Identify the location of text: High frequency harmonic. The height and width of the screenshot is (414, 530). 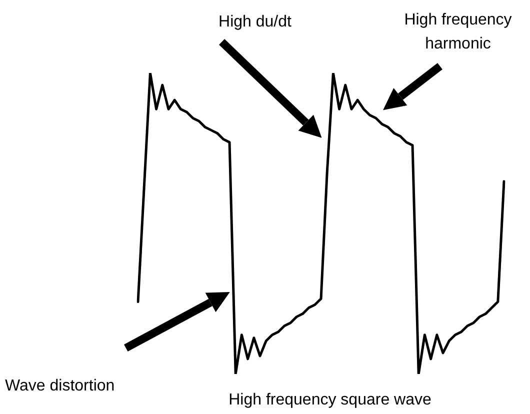
(458, 31).